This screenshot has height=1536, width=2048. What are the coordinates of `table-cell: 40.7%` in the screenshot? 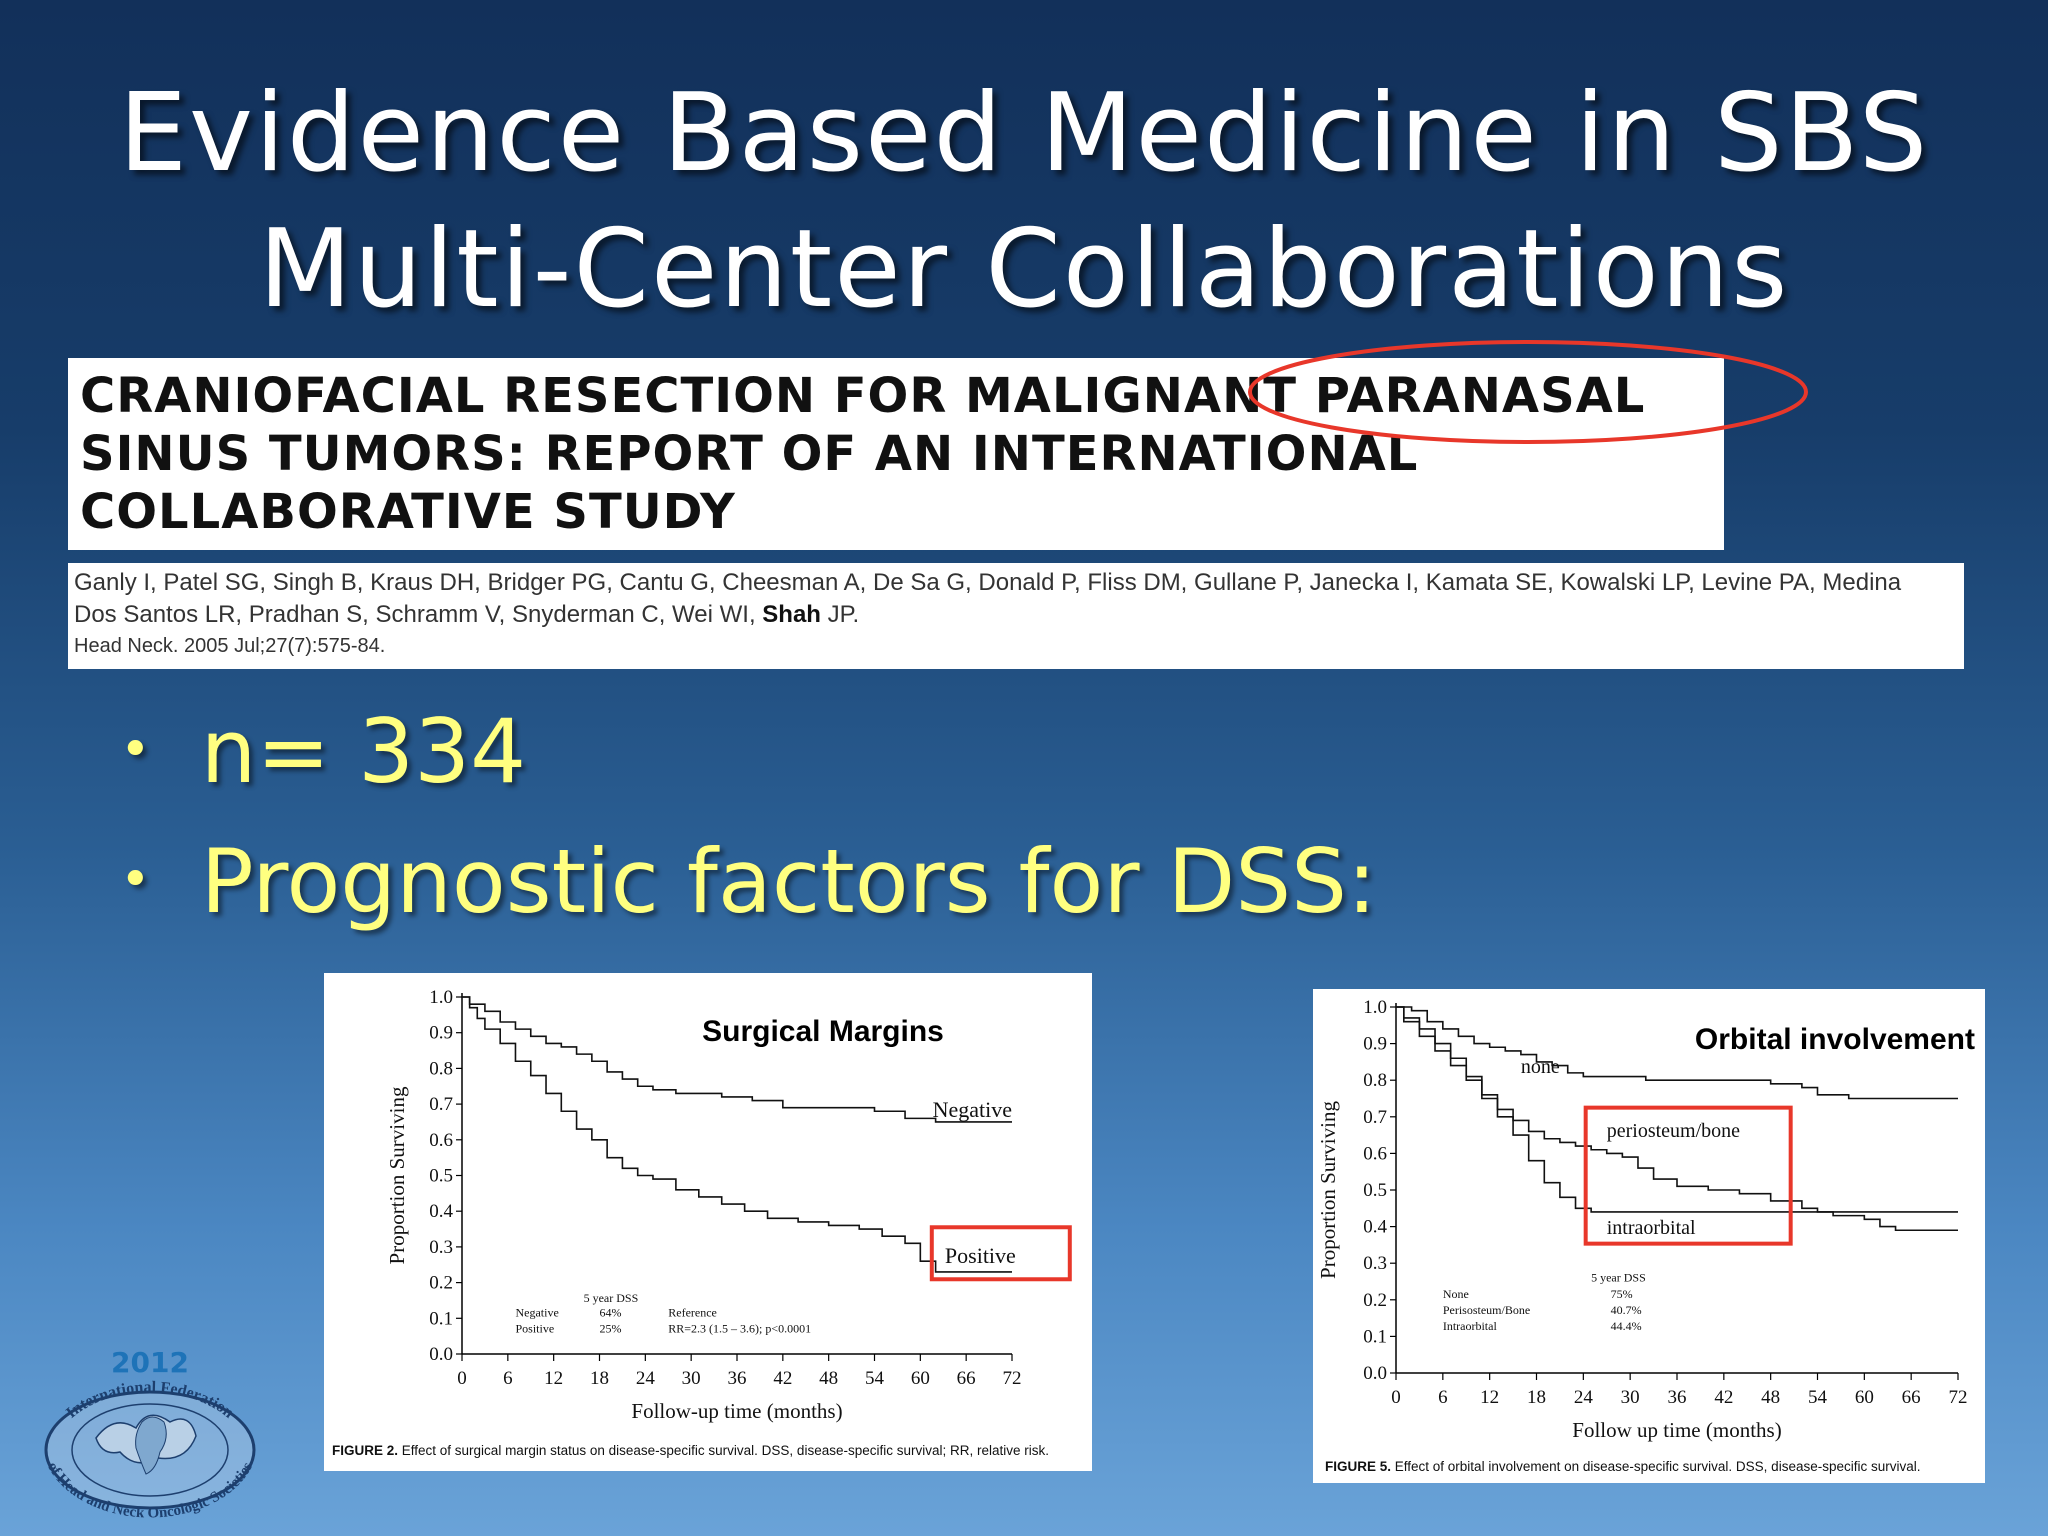 It's located at (1626, 1310).